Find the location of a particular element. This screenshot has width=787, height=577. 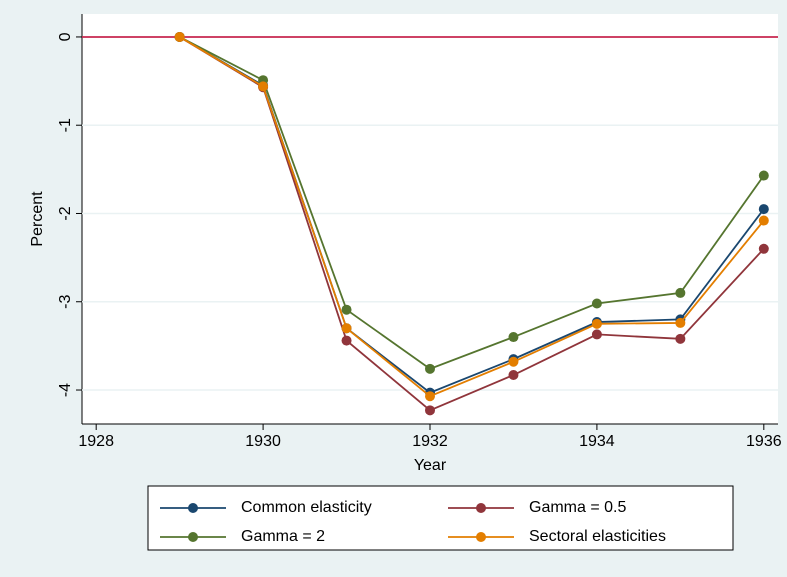

x-tick-label: 1932 is located at coordinates (430, 441).